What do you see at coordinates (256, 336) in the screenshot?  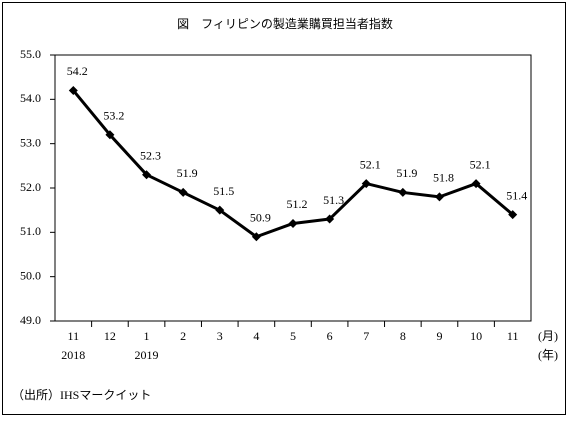 I see `x-tick-label: 4` at bounding box center [256, 336].